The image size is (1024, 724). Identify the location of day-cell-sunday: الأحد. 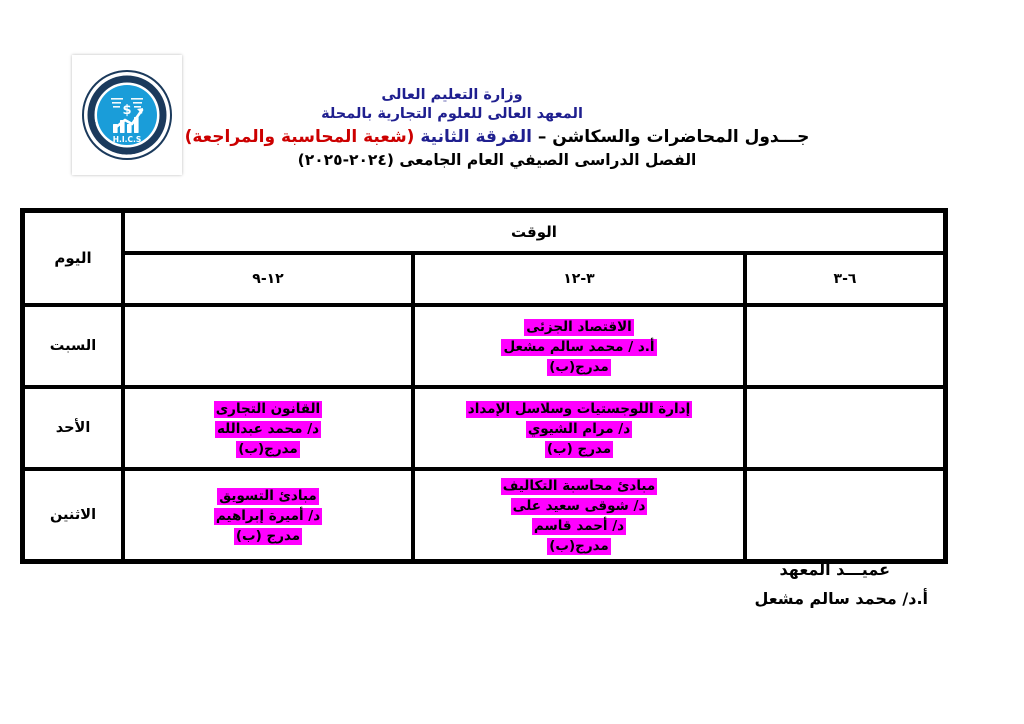
(73, 428).